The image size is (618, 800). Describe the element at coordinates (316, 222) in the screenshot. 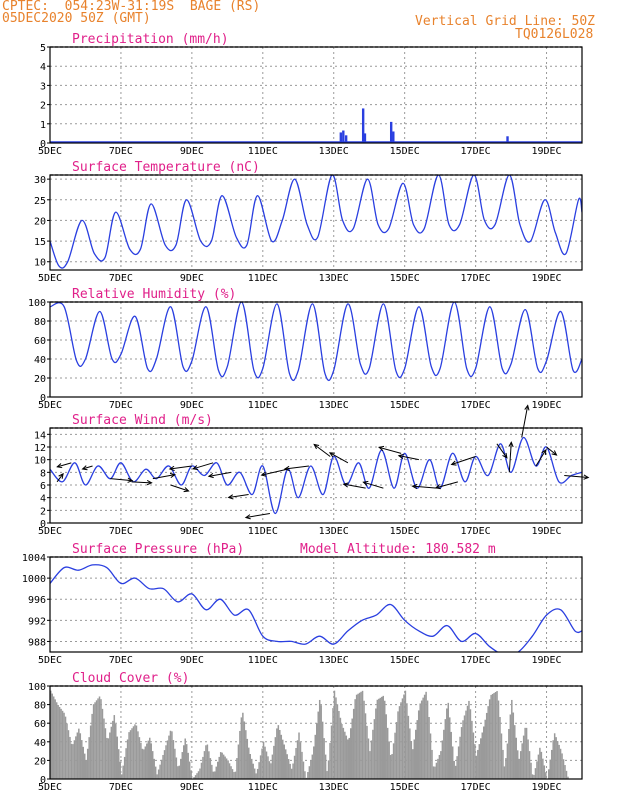

I see `temp-series-line` at that location.